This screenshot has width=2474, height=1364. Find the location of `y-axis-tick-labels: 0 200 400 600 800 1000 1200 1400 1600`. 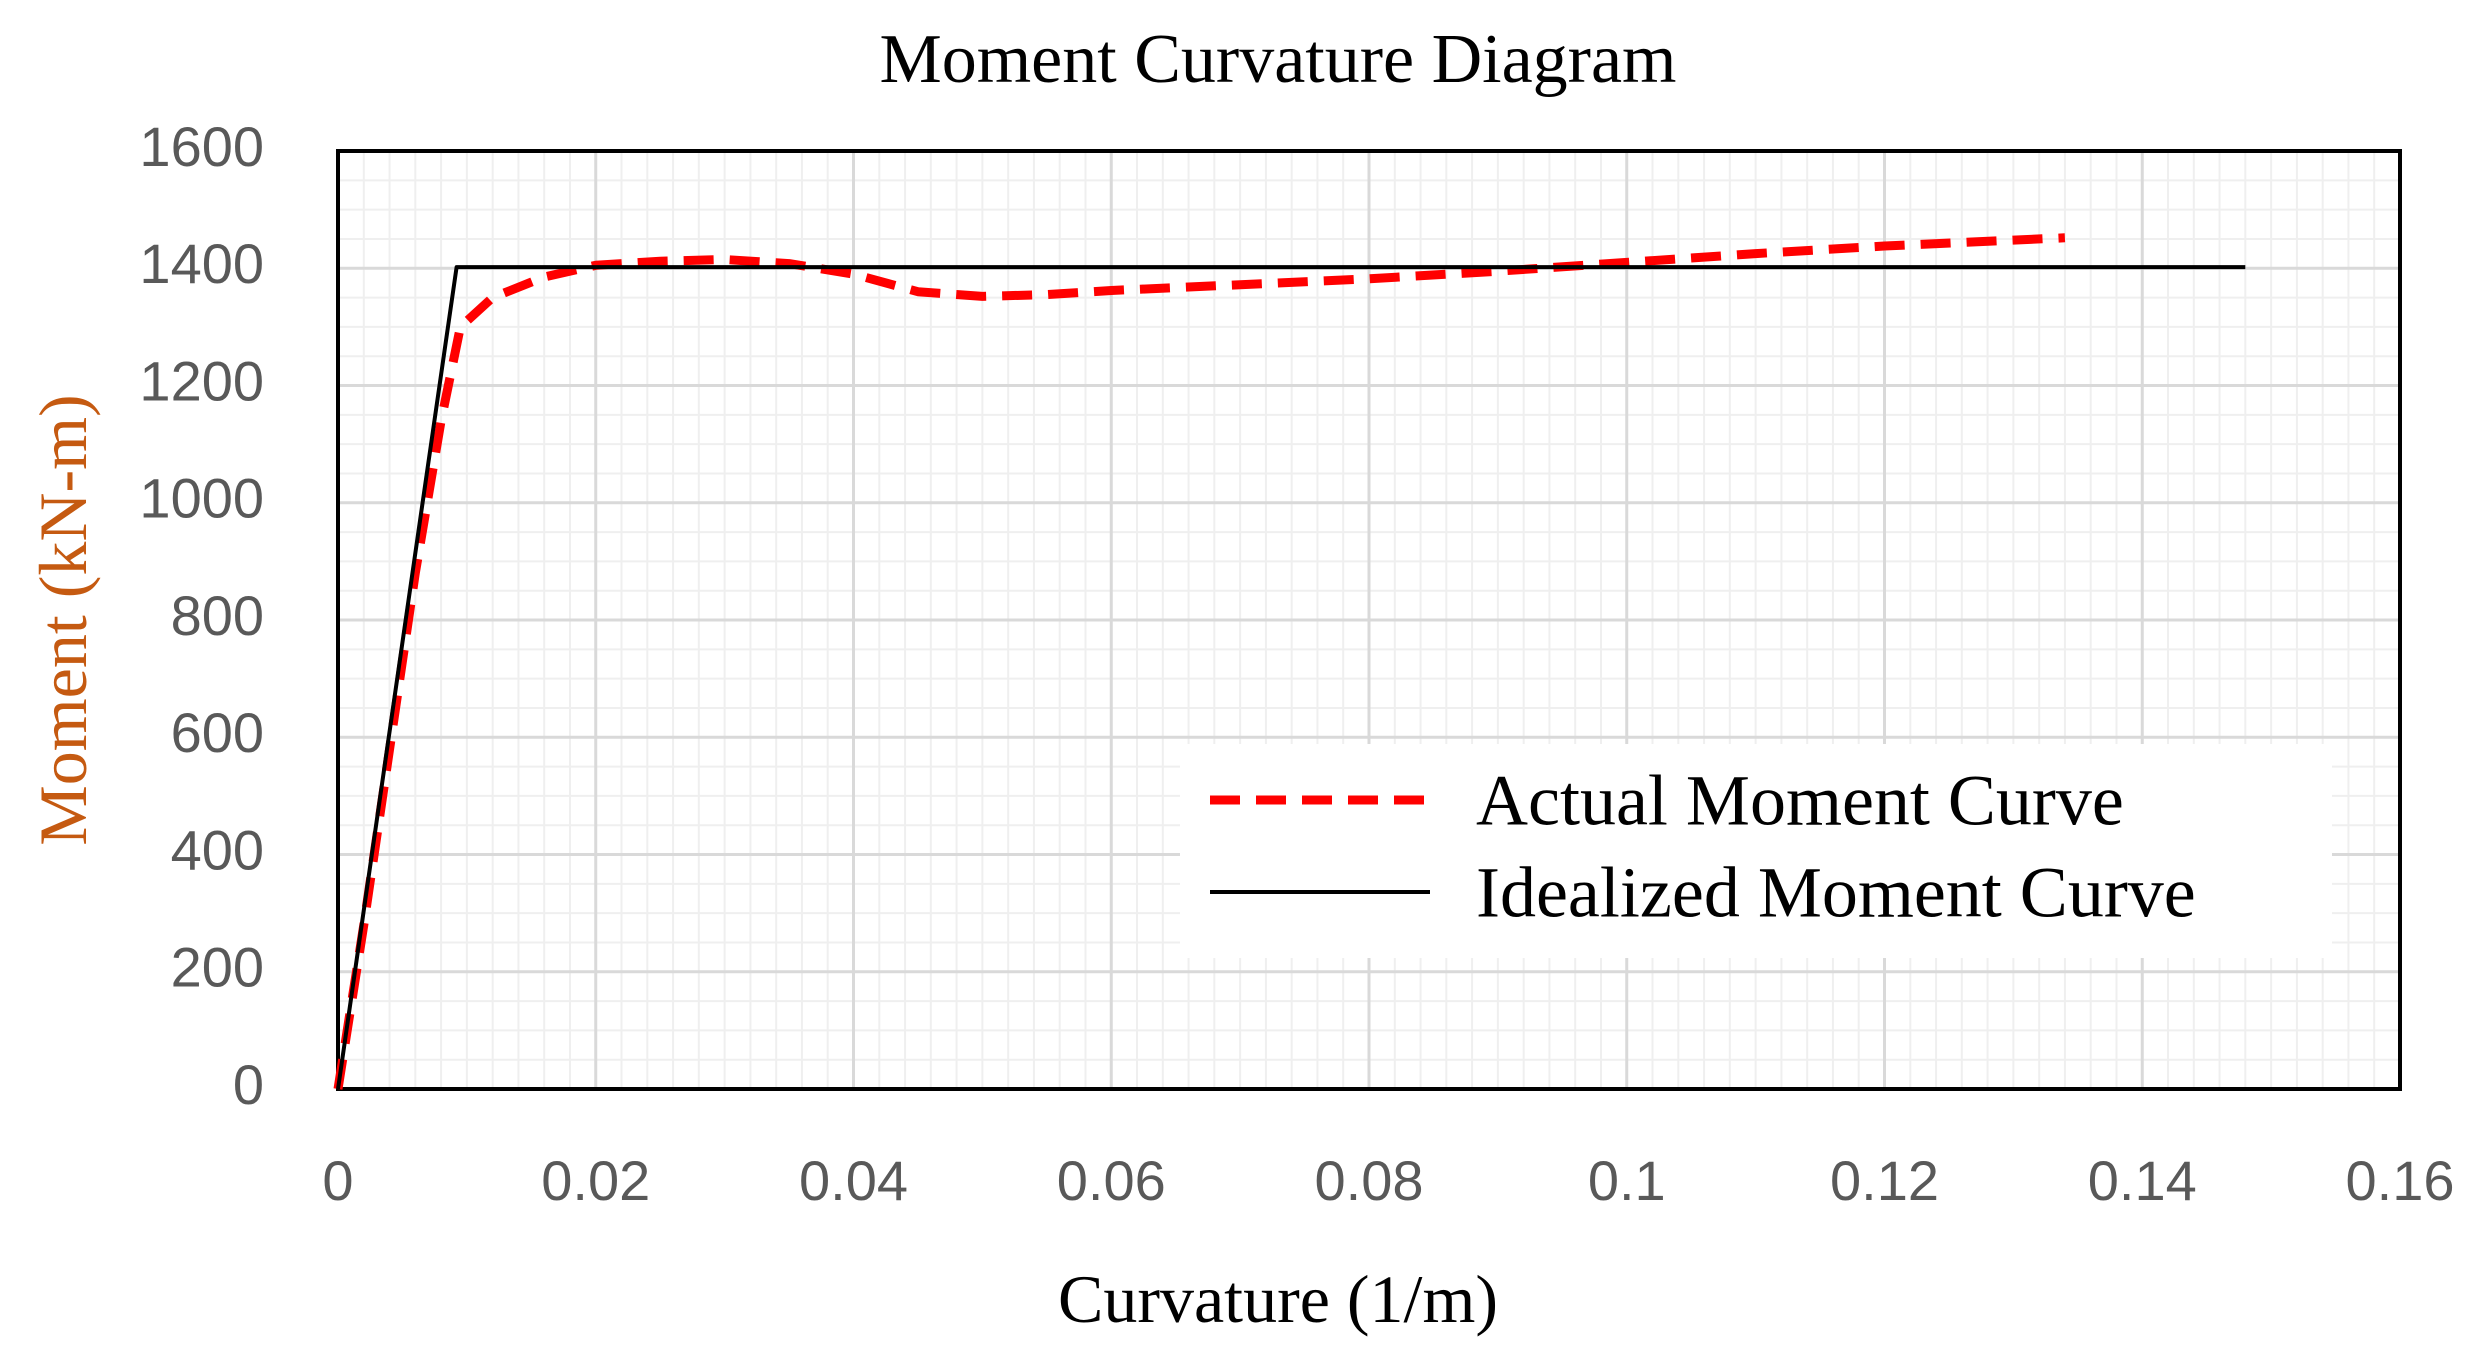

y-axis-tick-labels: 0 200 400 600 800 1000 1200 1400 1600 is located at coordinates (201, 615).